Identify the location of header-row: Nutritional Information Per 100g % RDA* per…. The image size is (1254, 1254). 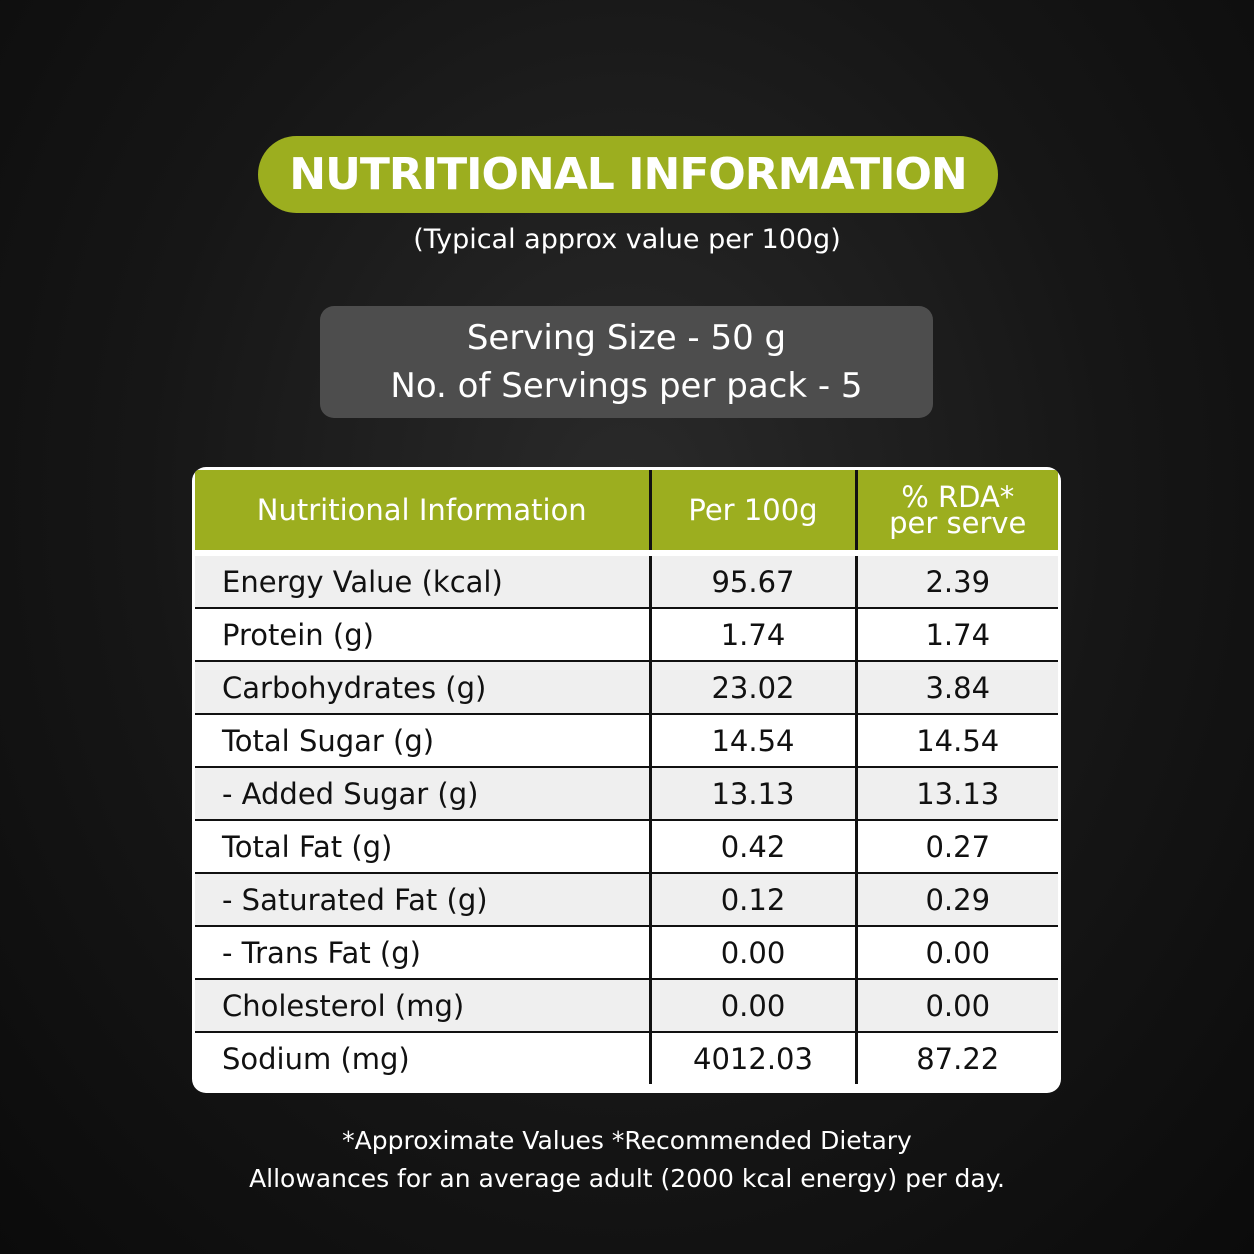
(626, 511).